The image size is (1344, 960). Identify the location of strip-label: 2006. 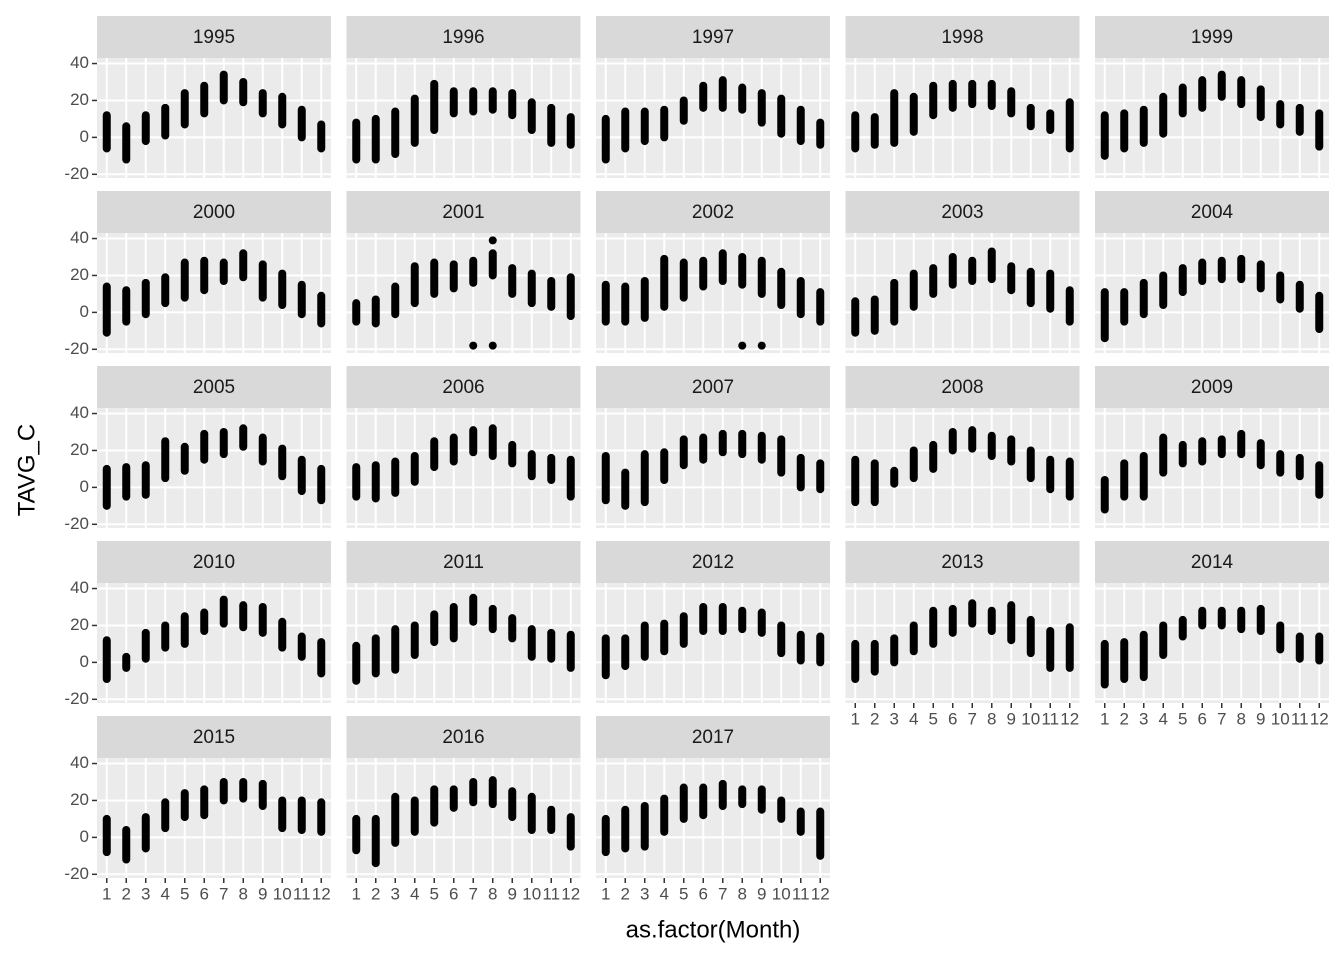
(463, 387).